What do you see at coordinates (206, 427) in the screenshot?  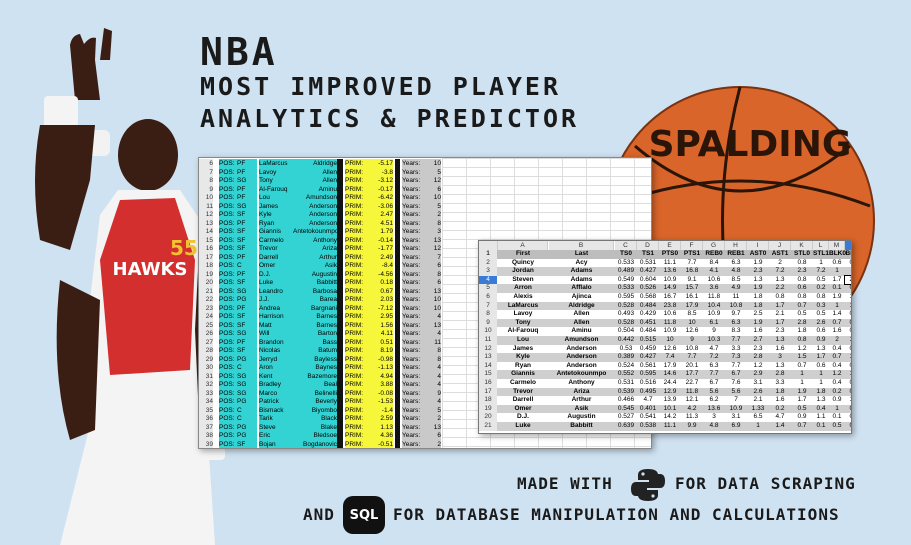 I see `row-number: 37` at bounding box center [206, 427].